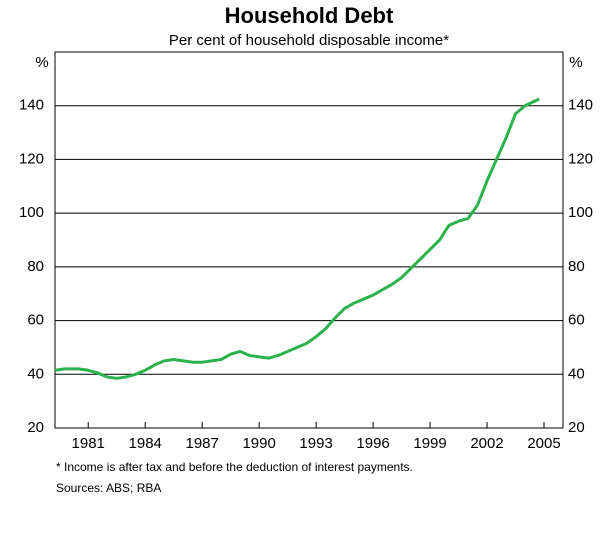  I want to click on y-tick-label-right: 120, so click(580, 158).